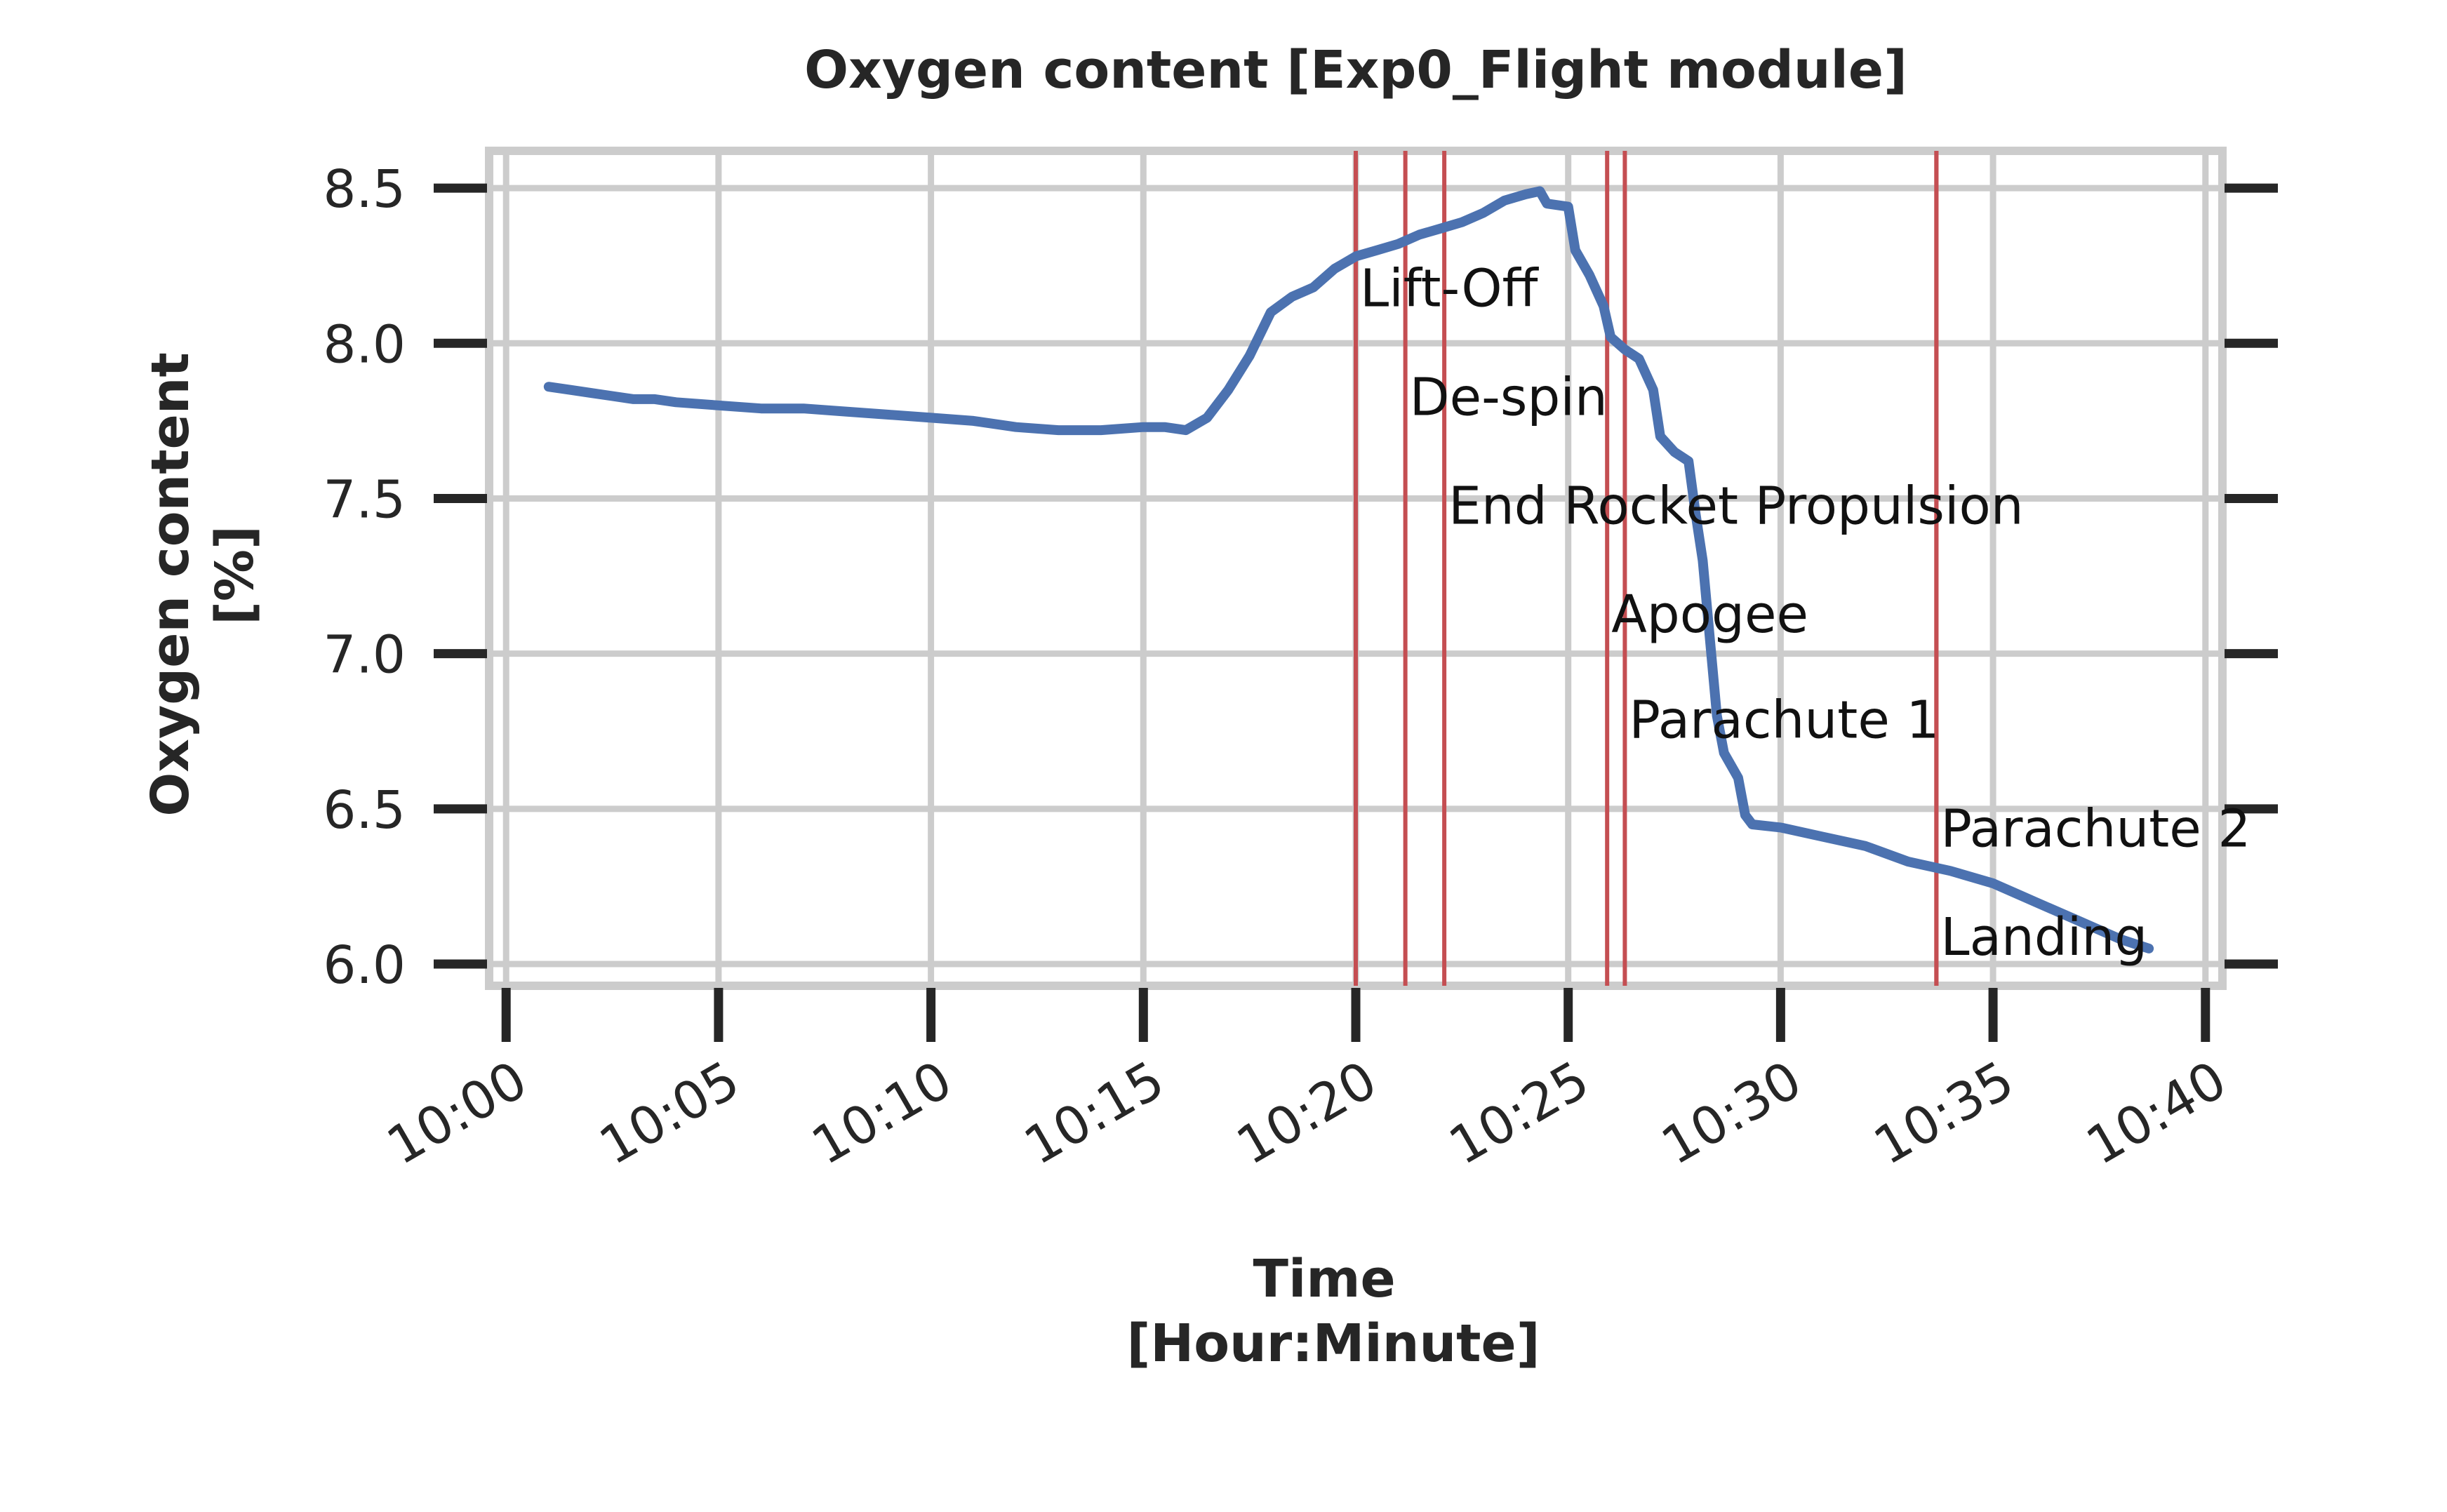  I want to click on event-label: Apogee, so click(1709, 614).